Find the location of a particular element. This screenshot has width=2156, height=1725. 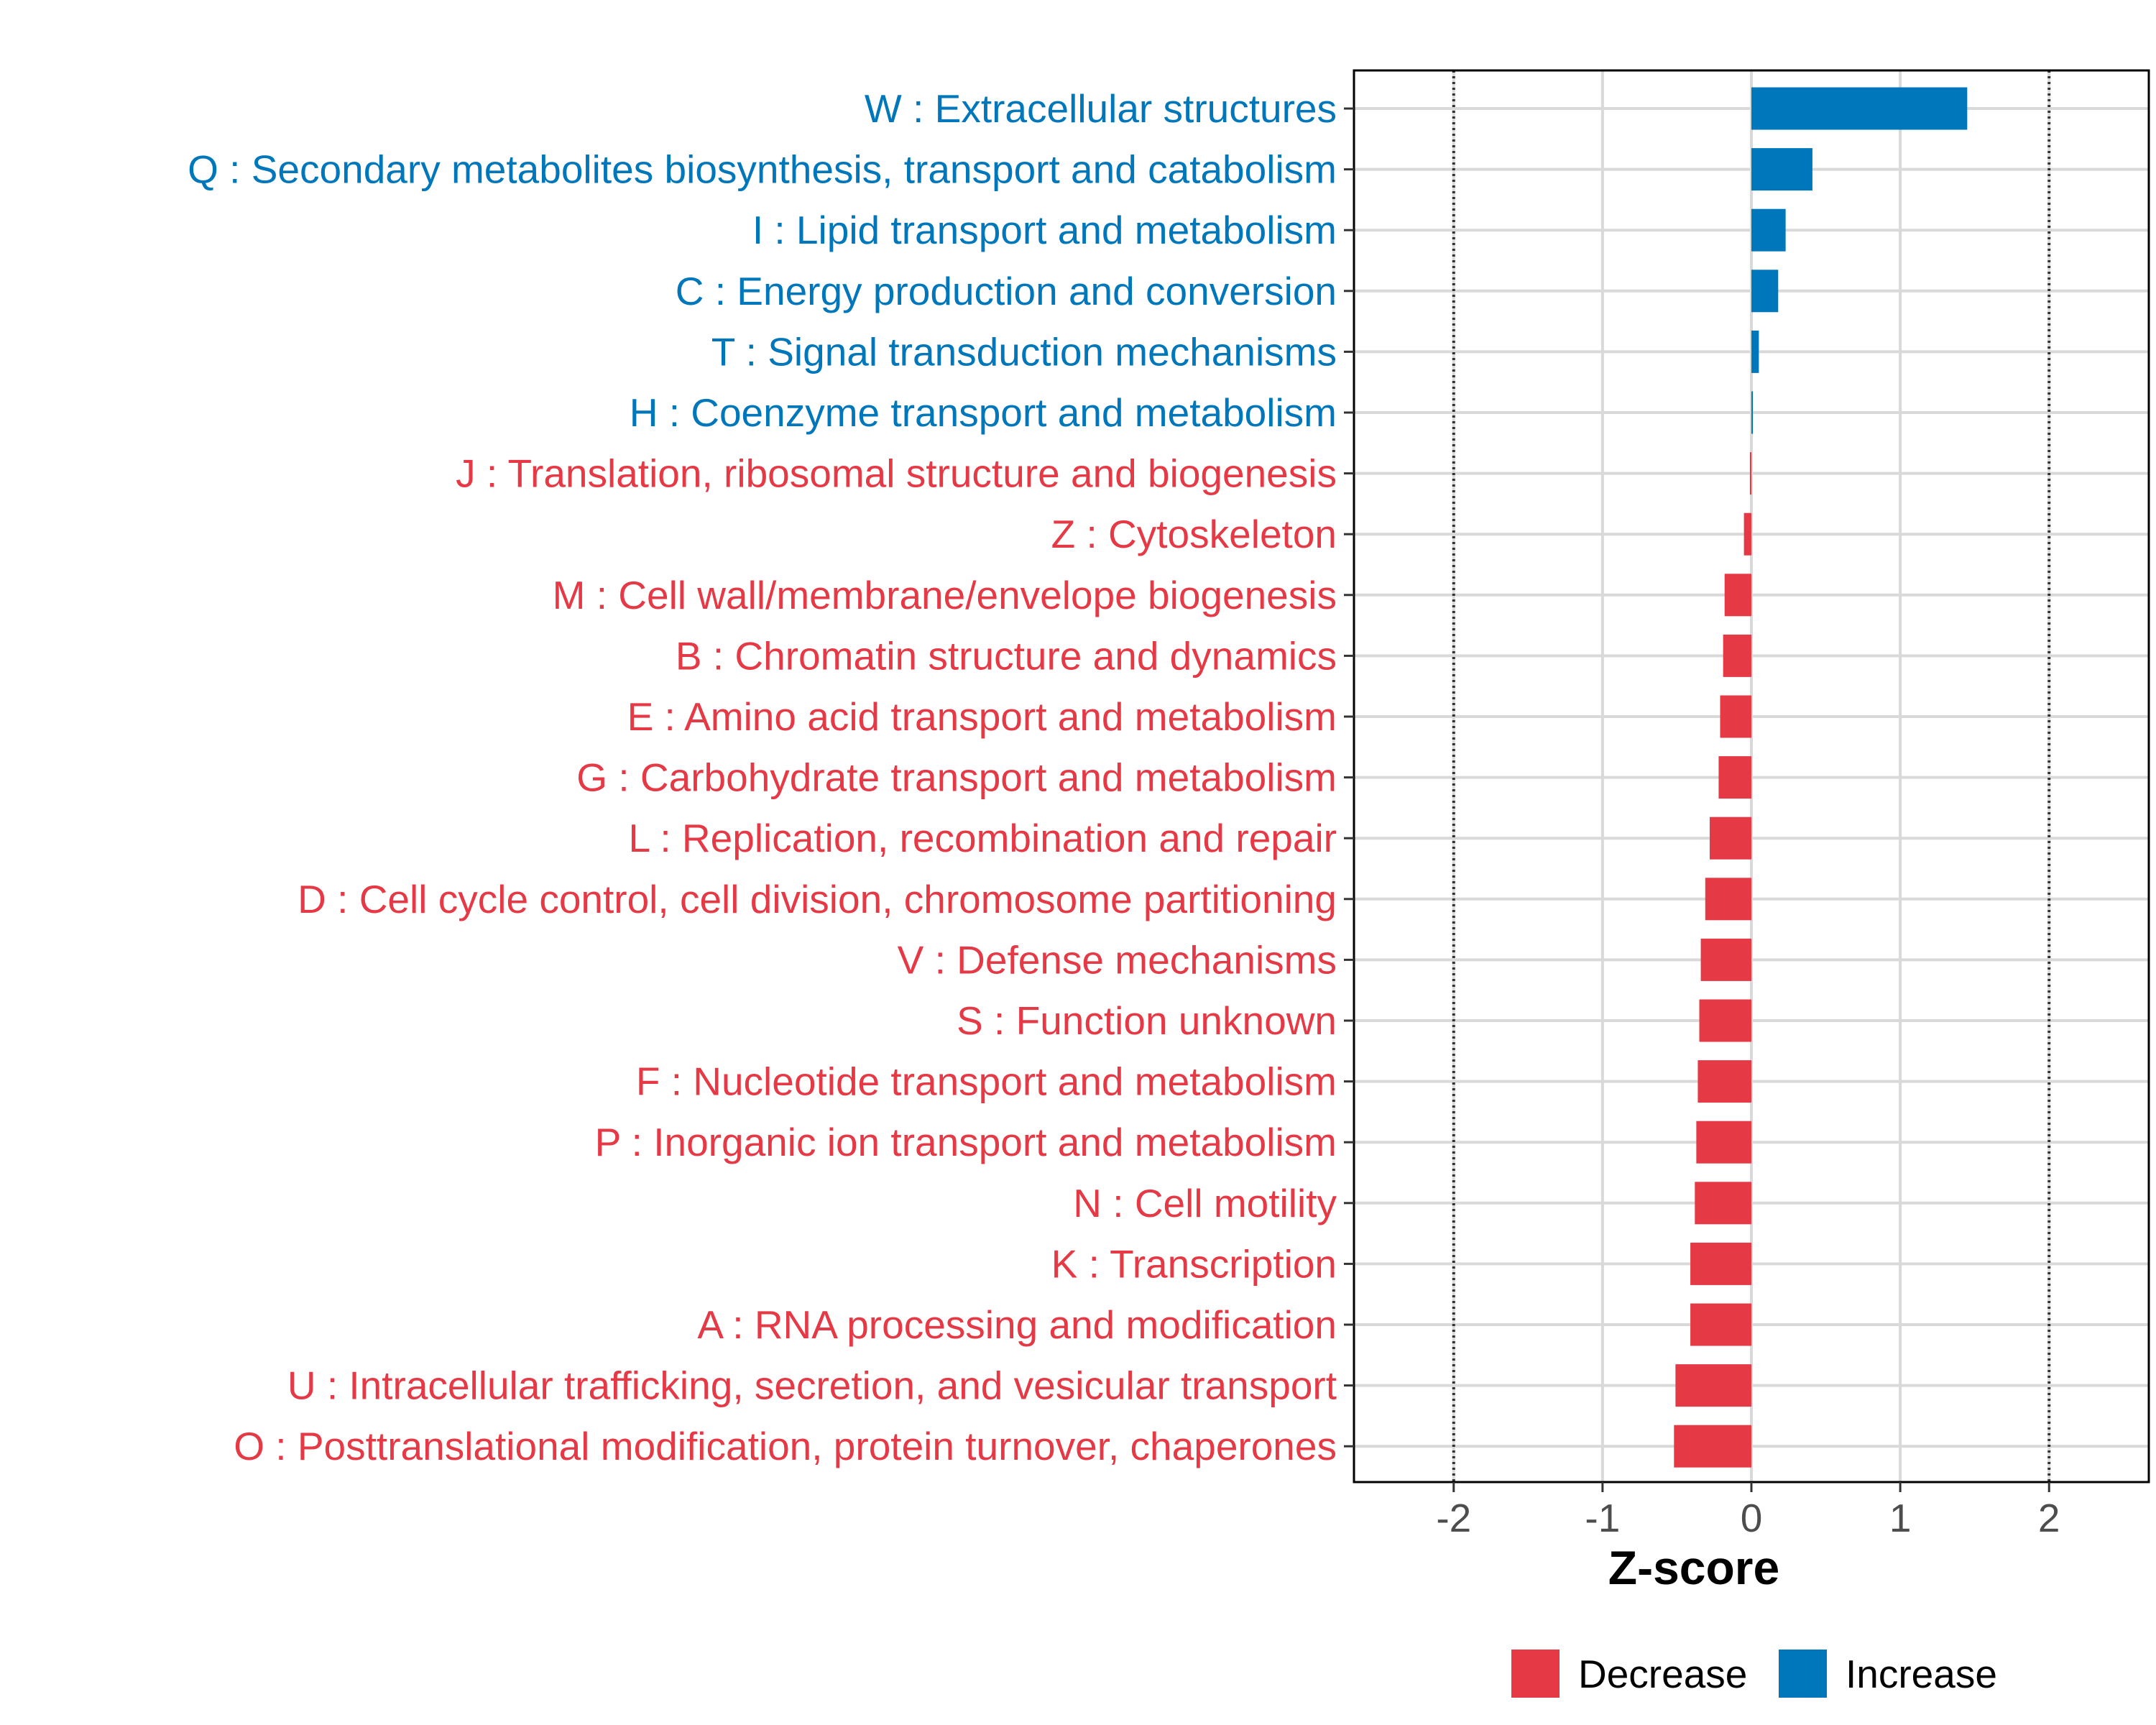

category-label: K : Transcription is located at coordinates (1194, 1263).